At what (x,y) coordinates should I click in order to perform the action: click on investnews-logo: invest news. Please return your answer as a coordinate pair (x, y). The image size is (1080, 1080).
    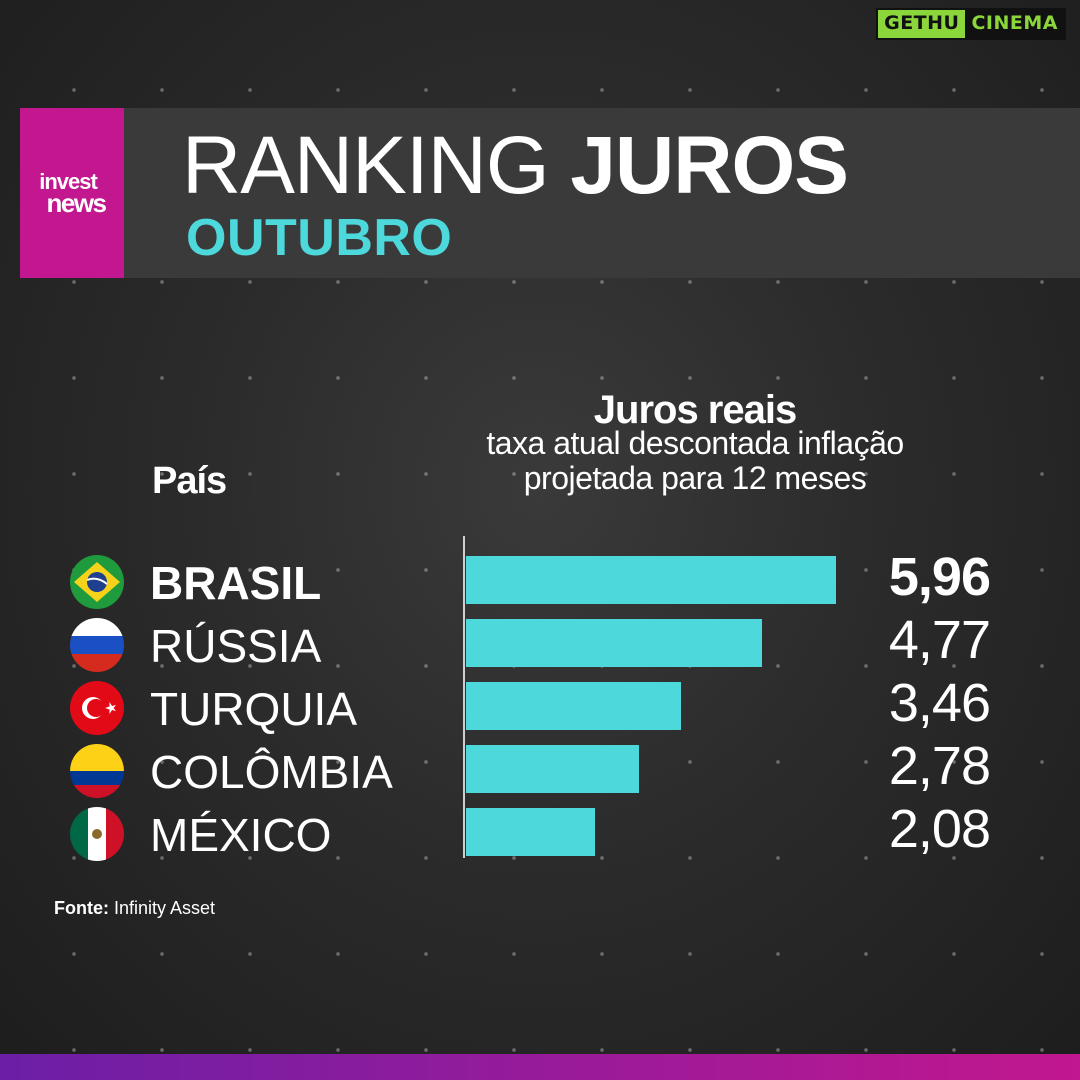
    Looking at the image, I should click on (72, 193).